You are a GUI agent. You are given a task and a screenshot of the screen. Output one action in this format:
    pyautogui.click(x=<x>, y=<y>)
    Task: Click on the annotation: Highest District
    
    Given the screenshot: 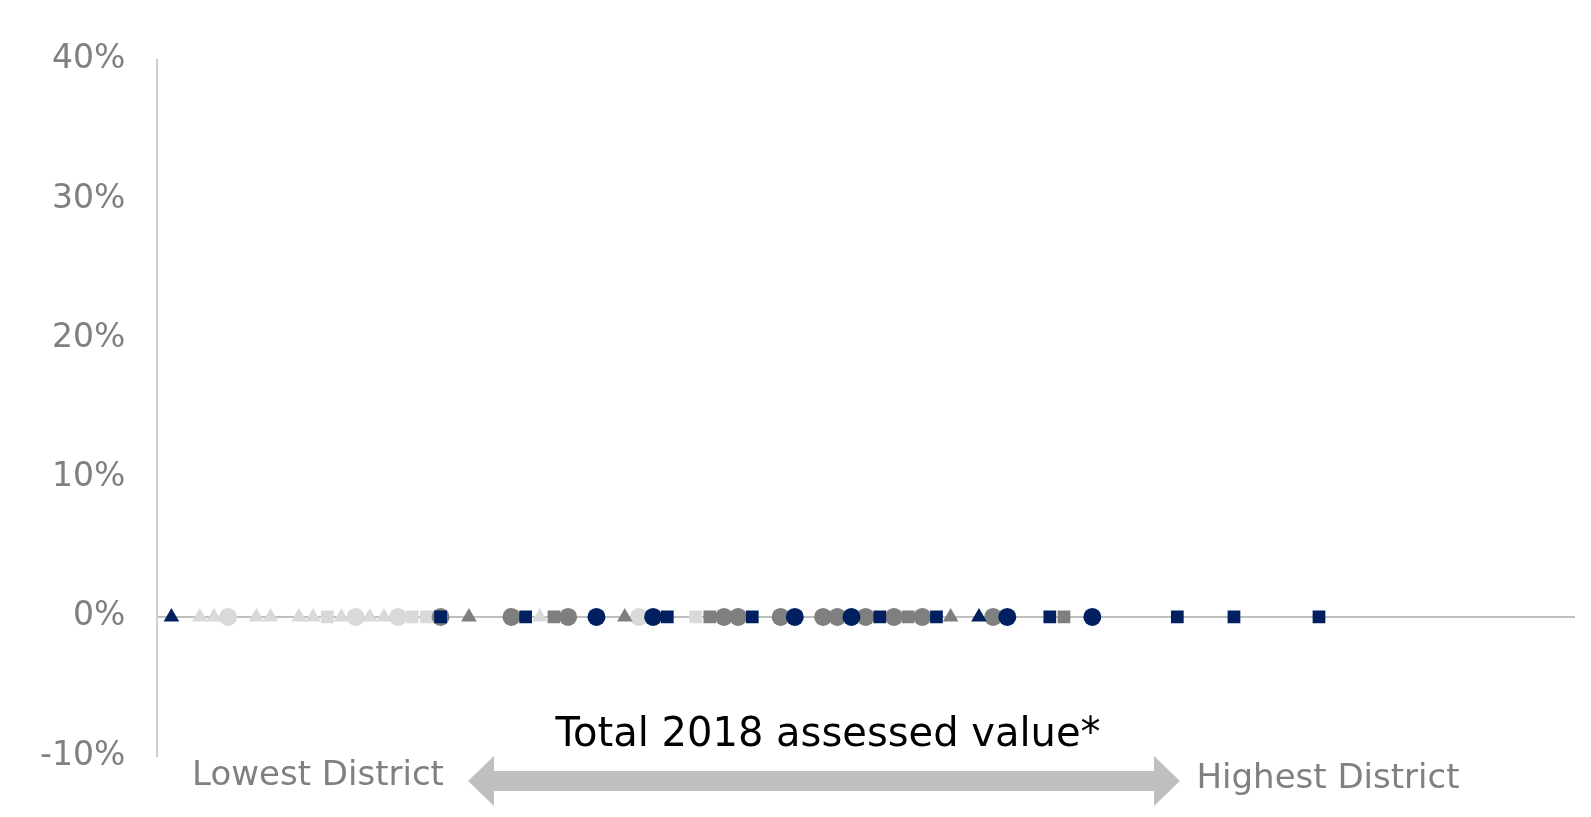 What is the action you would take?
    pyautogui.click(x=1328, y=775)
    